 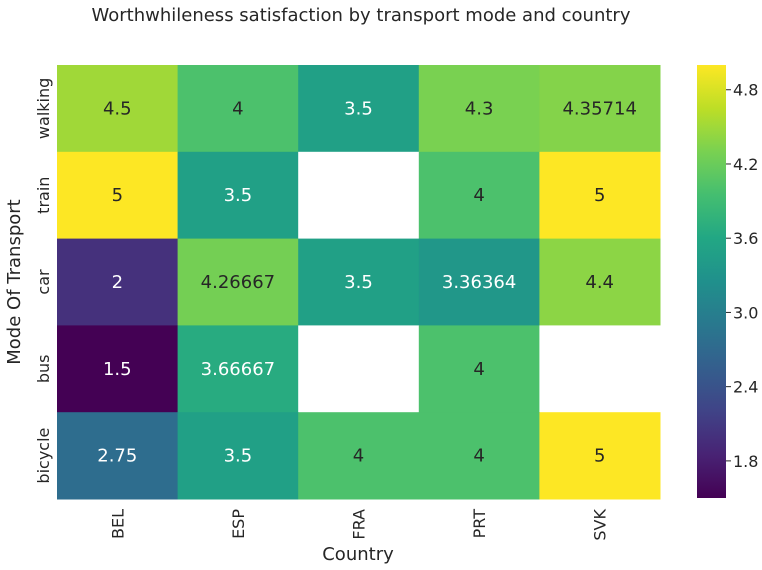 I want to click on colorbar, so click(x=711, y=281).